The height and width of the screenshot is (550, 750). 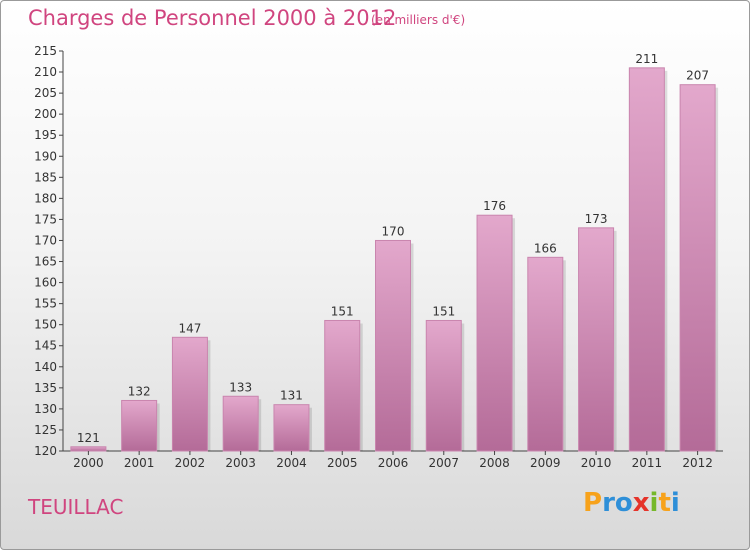 I want to click on bar-value-label: 211, so click(x=646, y=59).